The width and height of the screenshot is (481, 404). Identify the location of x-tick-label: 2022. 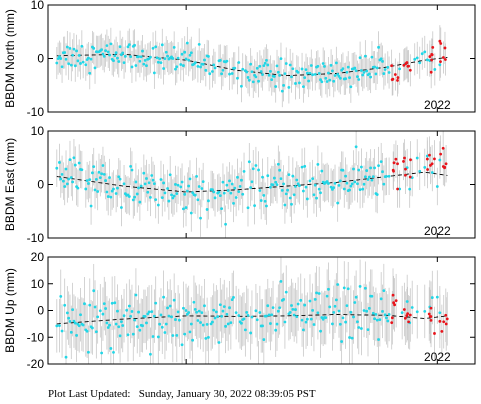
(437, 231).